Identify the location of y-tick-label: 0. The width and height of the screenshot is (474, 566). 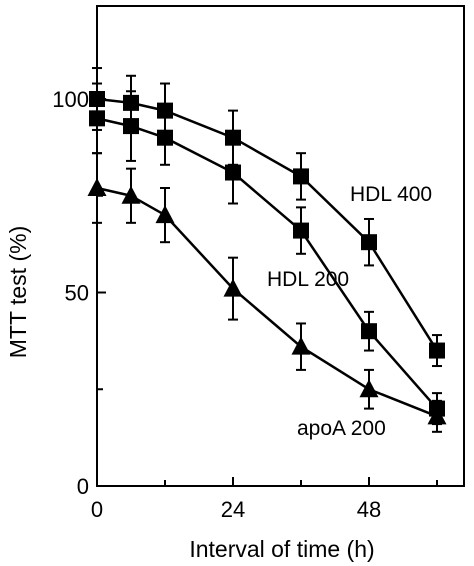
(83, 486).